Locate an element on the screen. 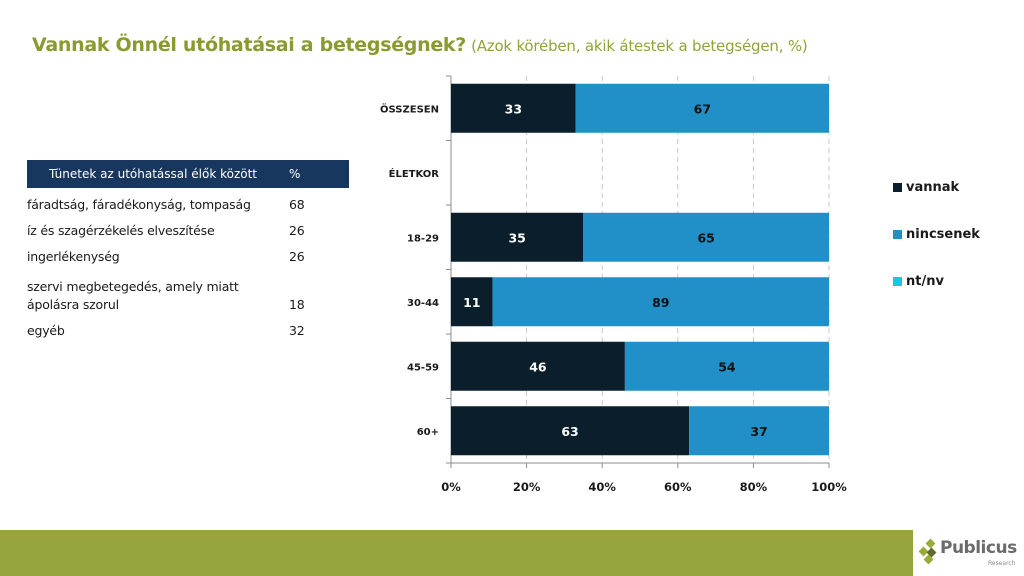 The height and width of the screenshot is (576, 1024). header-label: Tünetek az utóhatással élők között is located at coordinates (153, 174).